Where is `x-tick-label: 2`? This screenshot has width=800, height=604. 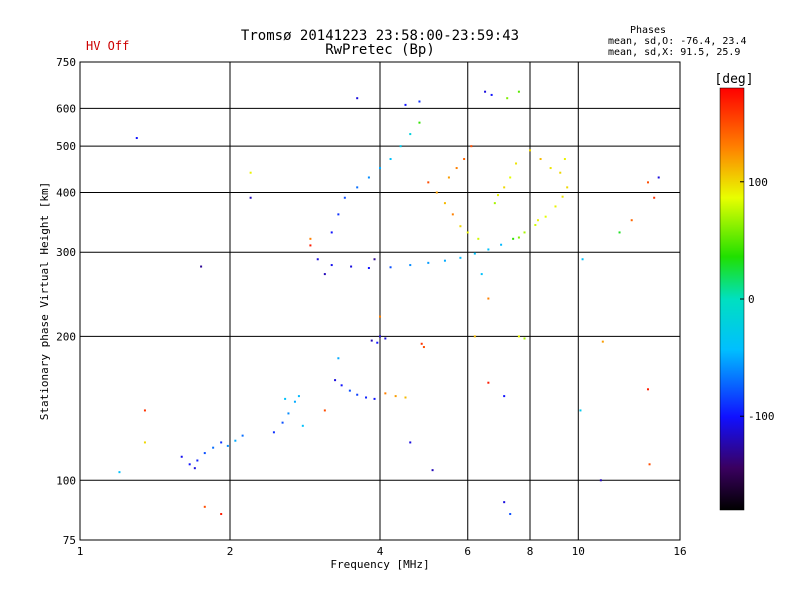
x-tick-label: 2 is located at coordinates (230, 551).